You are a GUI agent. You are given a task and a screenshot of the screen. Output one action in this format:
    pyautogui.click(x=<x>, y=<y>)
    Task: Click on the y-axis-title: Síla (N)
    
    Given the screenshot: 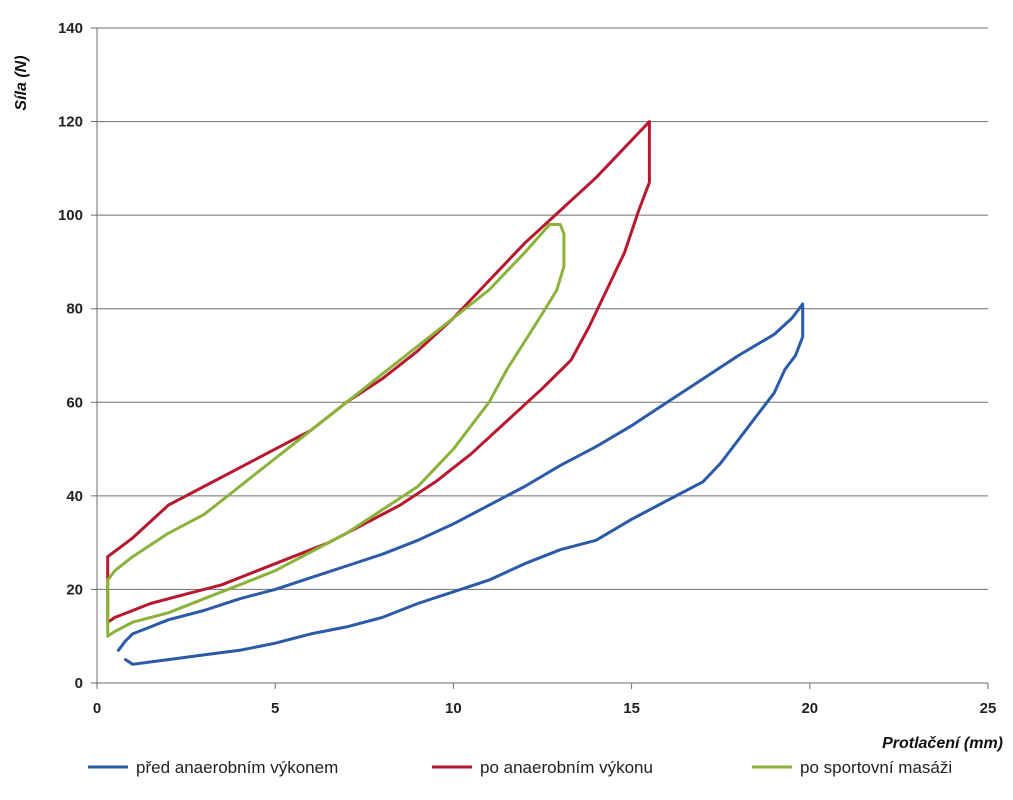 What is the action you would take?
    pyautogui.click(x=21, y=82)
    